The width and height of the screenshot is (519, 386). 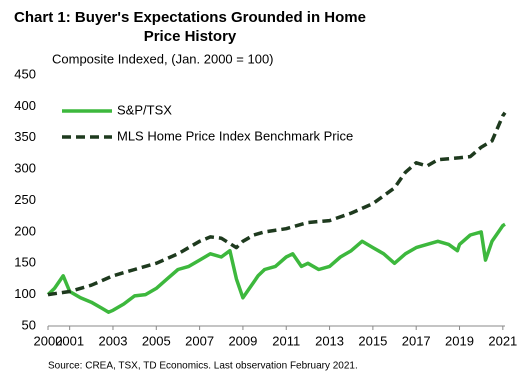 I want to click on x-tick-label: 2013, so click(x=329, y=340).